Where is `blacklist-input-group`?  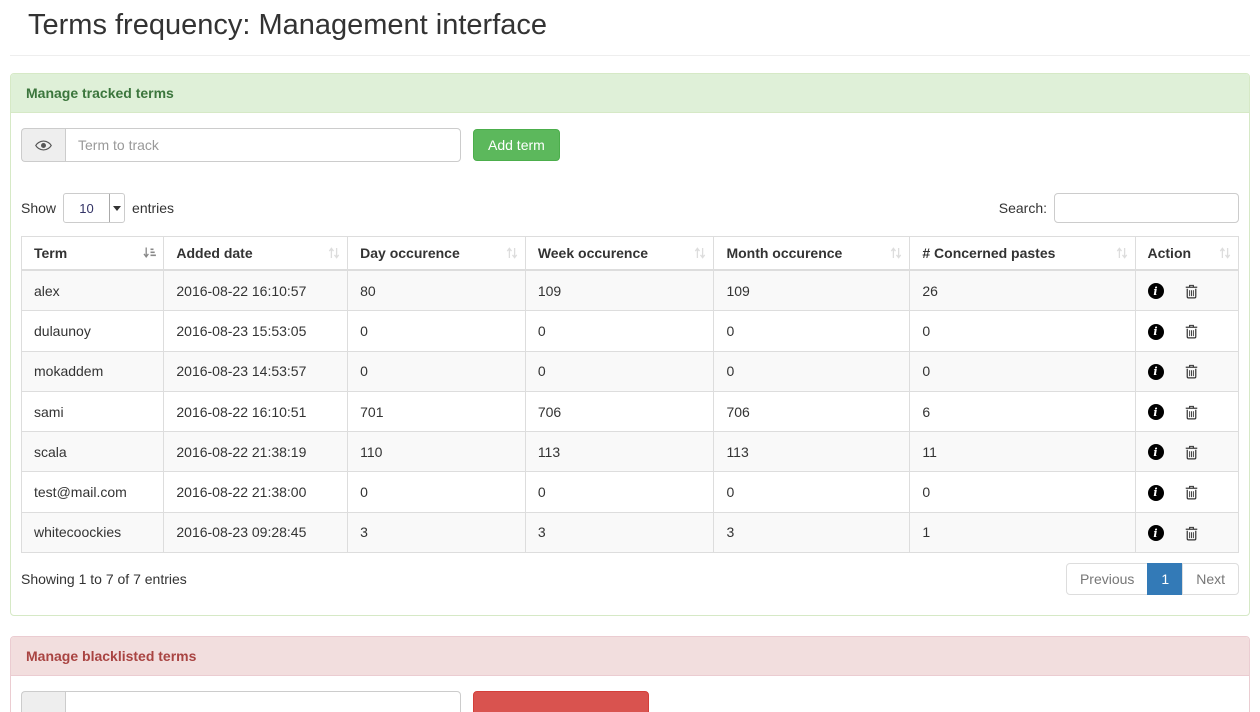
blacklist-input-group is located at coordinates (241, 701).